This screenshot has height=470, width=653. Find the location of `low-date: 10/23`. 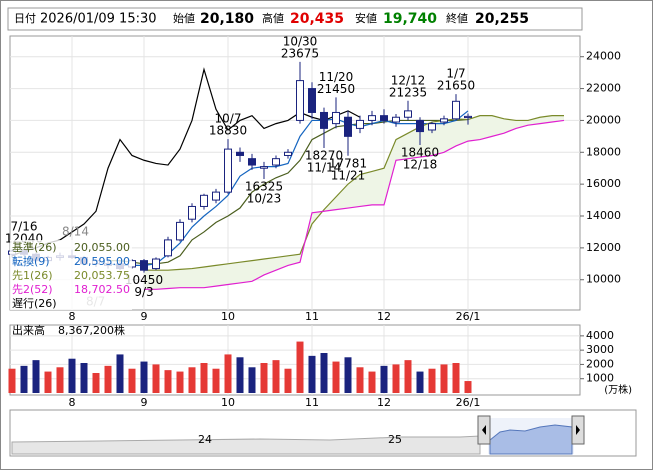

low-date: 10/23 is located at coordinates (264, 198).